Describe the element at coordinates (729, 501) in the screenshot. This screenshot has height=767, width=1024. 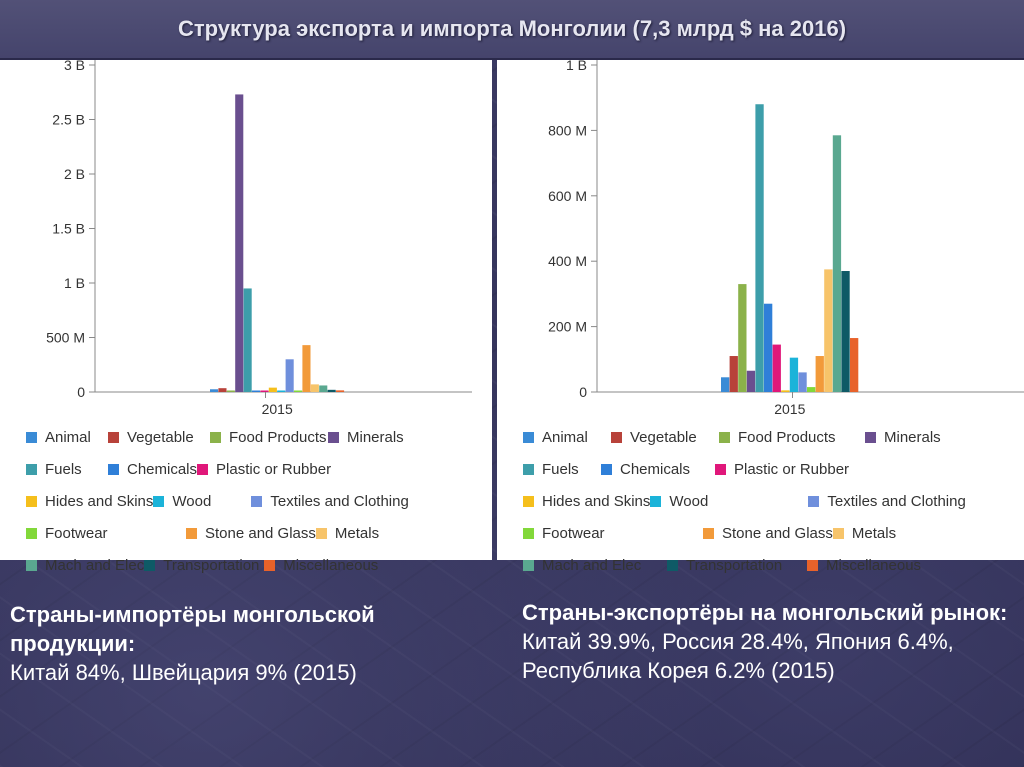
I see `legend-item: Wood` at that location.